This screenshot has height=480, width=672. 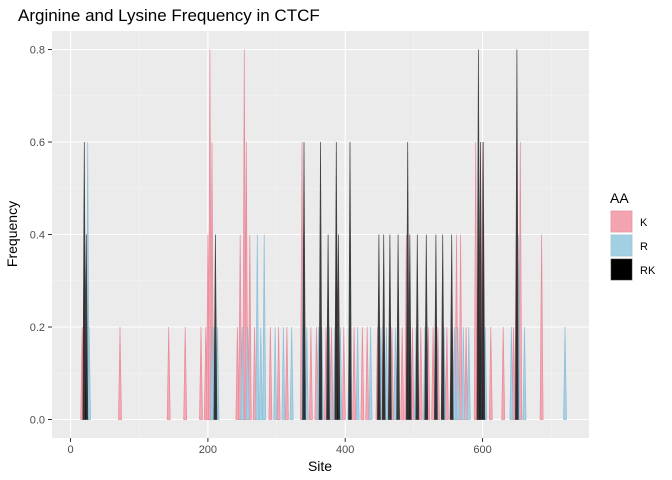 I want to click on legend-swatch-R, so click(x=621, y=245).